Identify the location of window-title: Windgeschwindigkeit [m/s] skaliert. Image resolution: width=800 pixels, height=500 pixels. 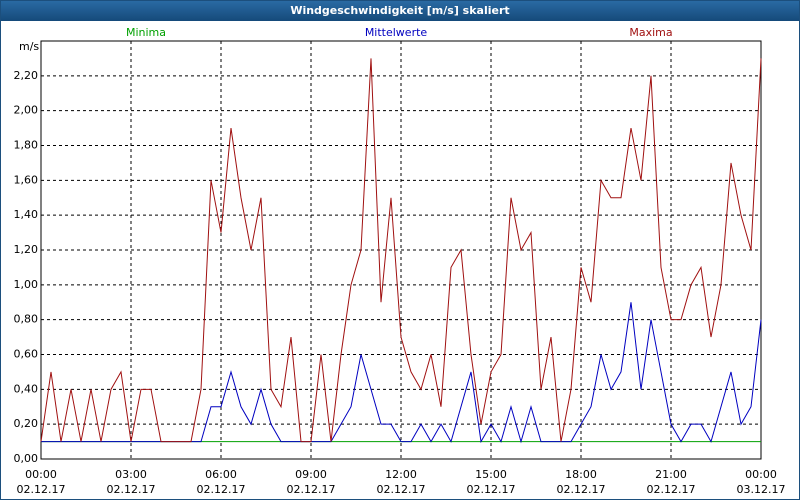
(400, 11).